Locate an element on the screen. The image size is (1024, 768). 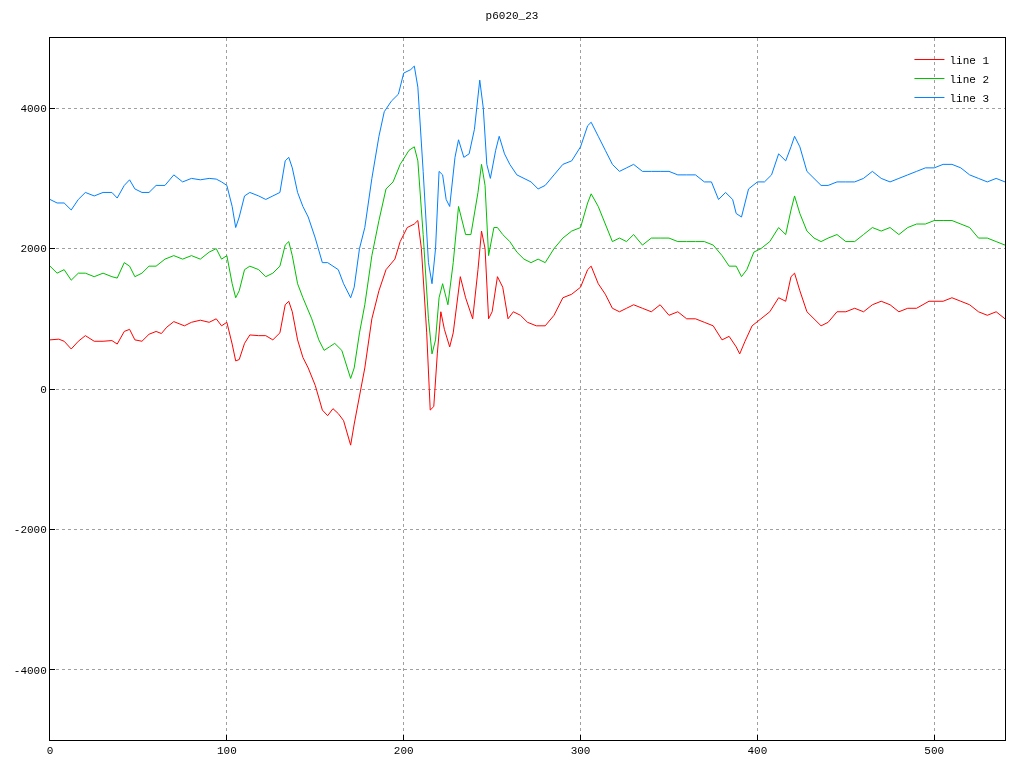
y-tick-label: 2000 is located at coordinates (33, 249).